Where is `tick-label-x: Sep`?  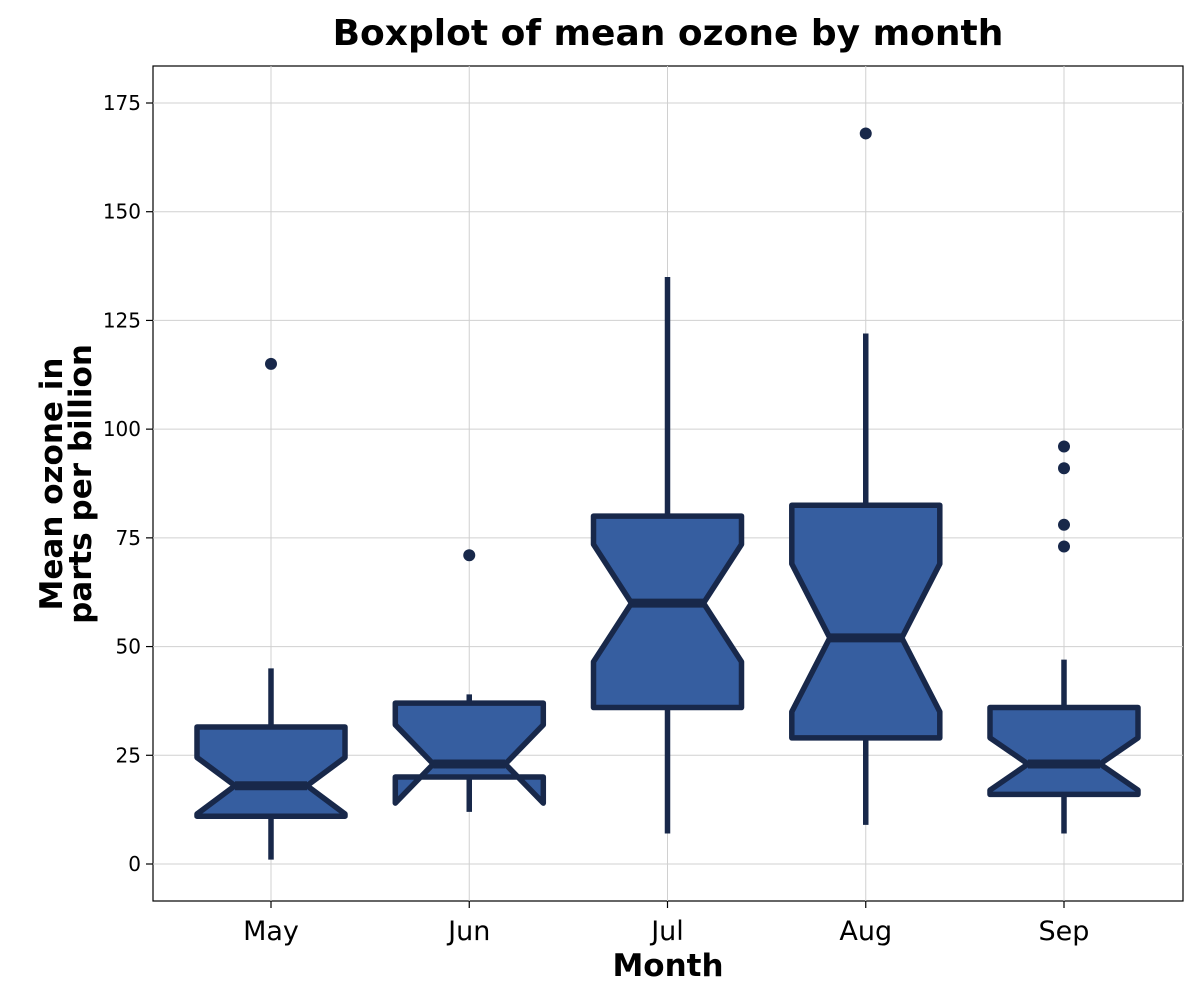
tick-label-x: Sep is located at coordinates (1064, 931).